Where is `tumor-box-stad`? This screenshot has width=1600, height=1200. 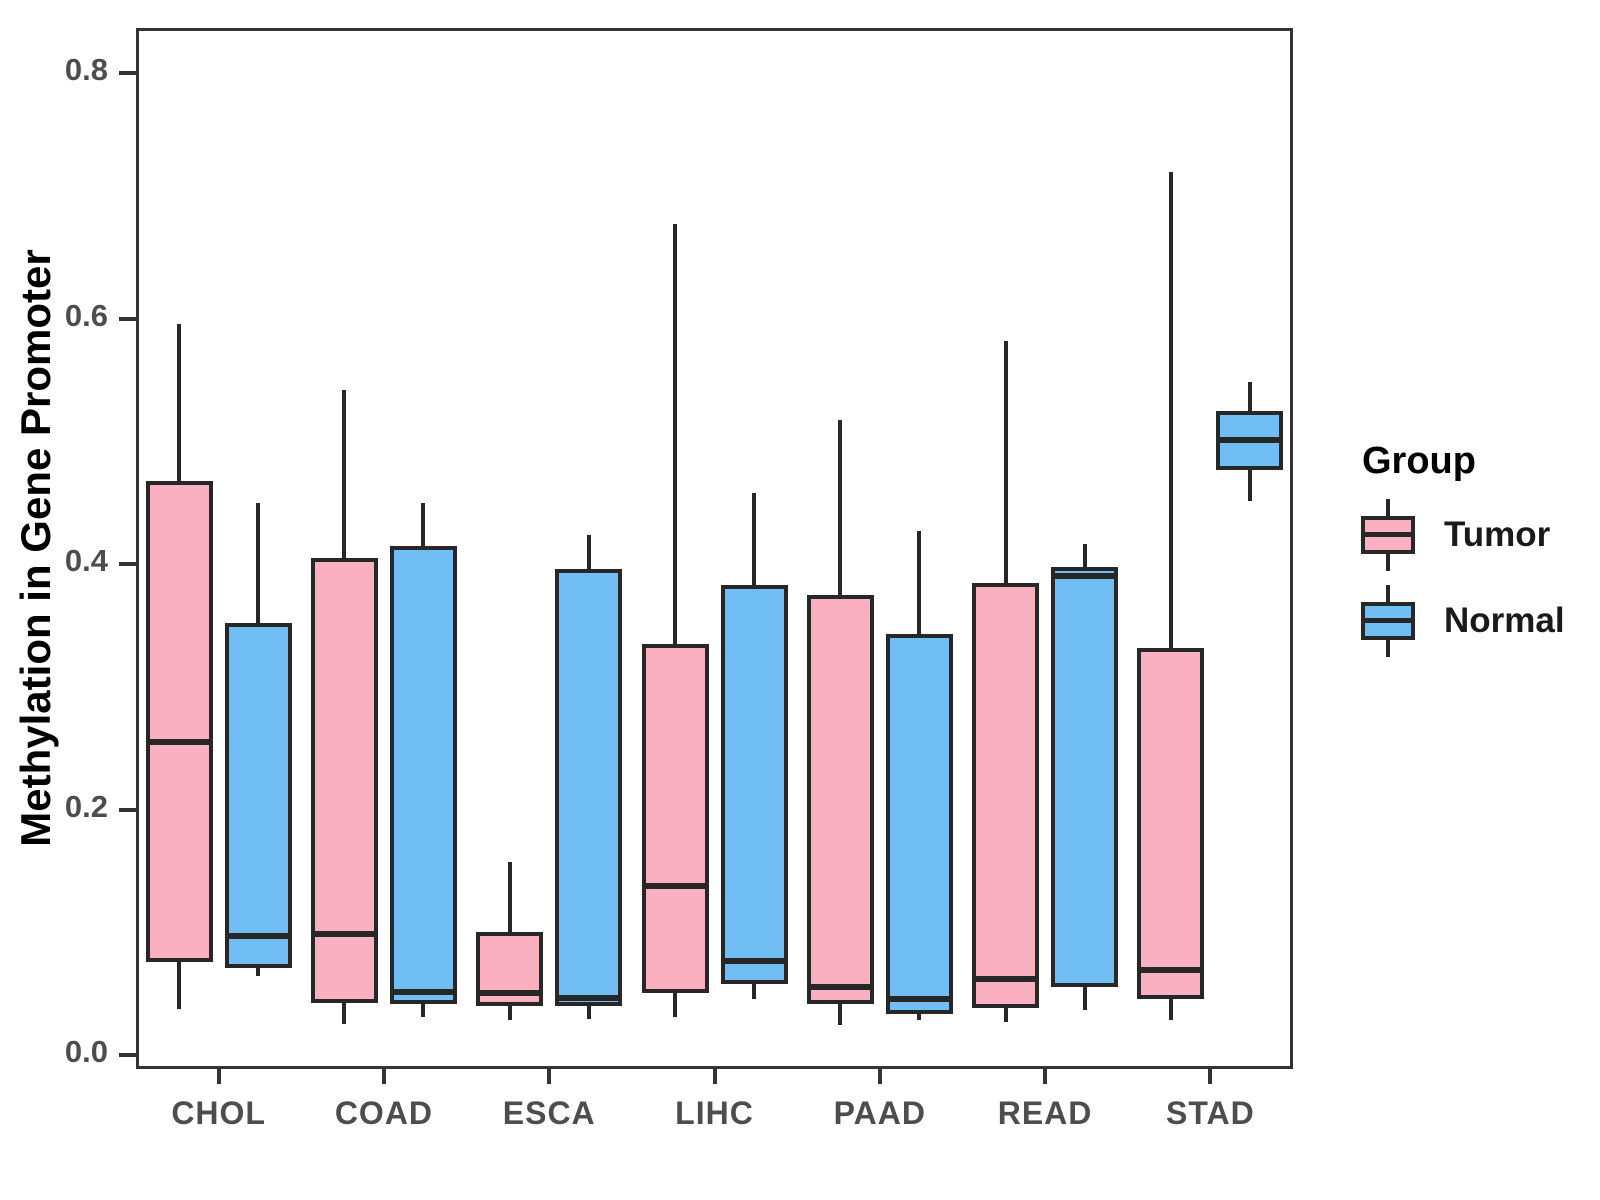 tumor-box-stad is located at coordinates (1171, 823).